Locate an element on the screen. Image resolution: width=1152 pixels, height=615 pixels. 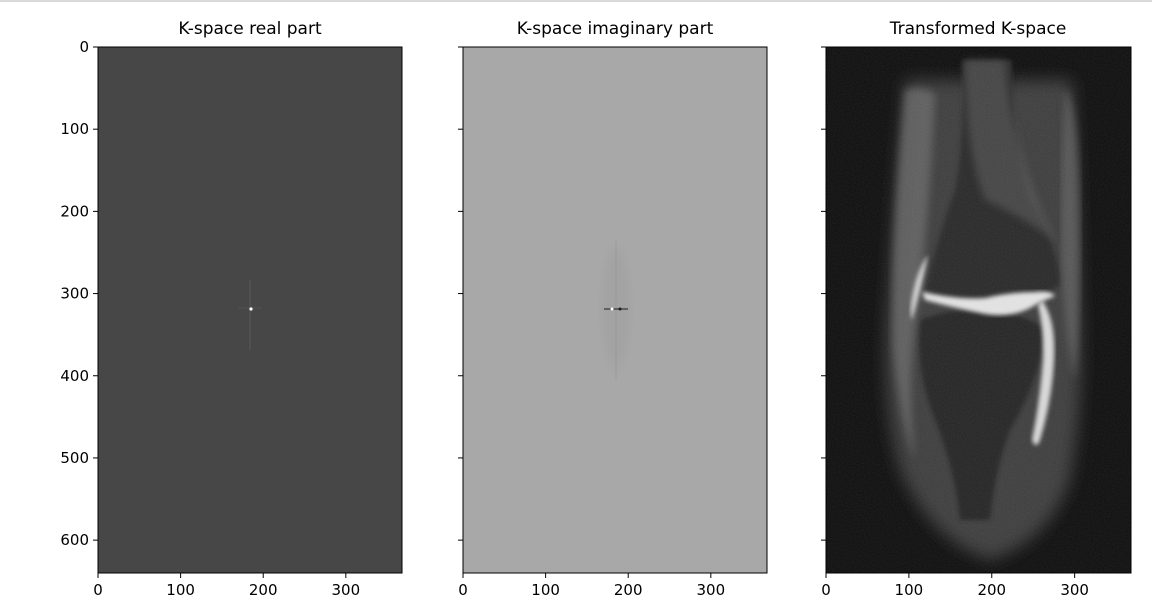
top-border is located at coordinates (576, 1).